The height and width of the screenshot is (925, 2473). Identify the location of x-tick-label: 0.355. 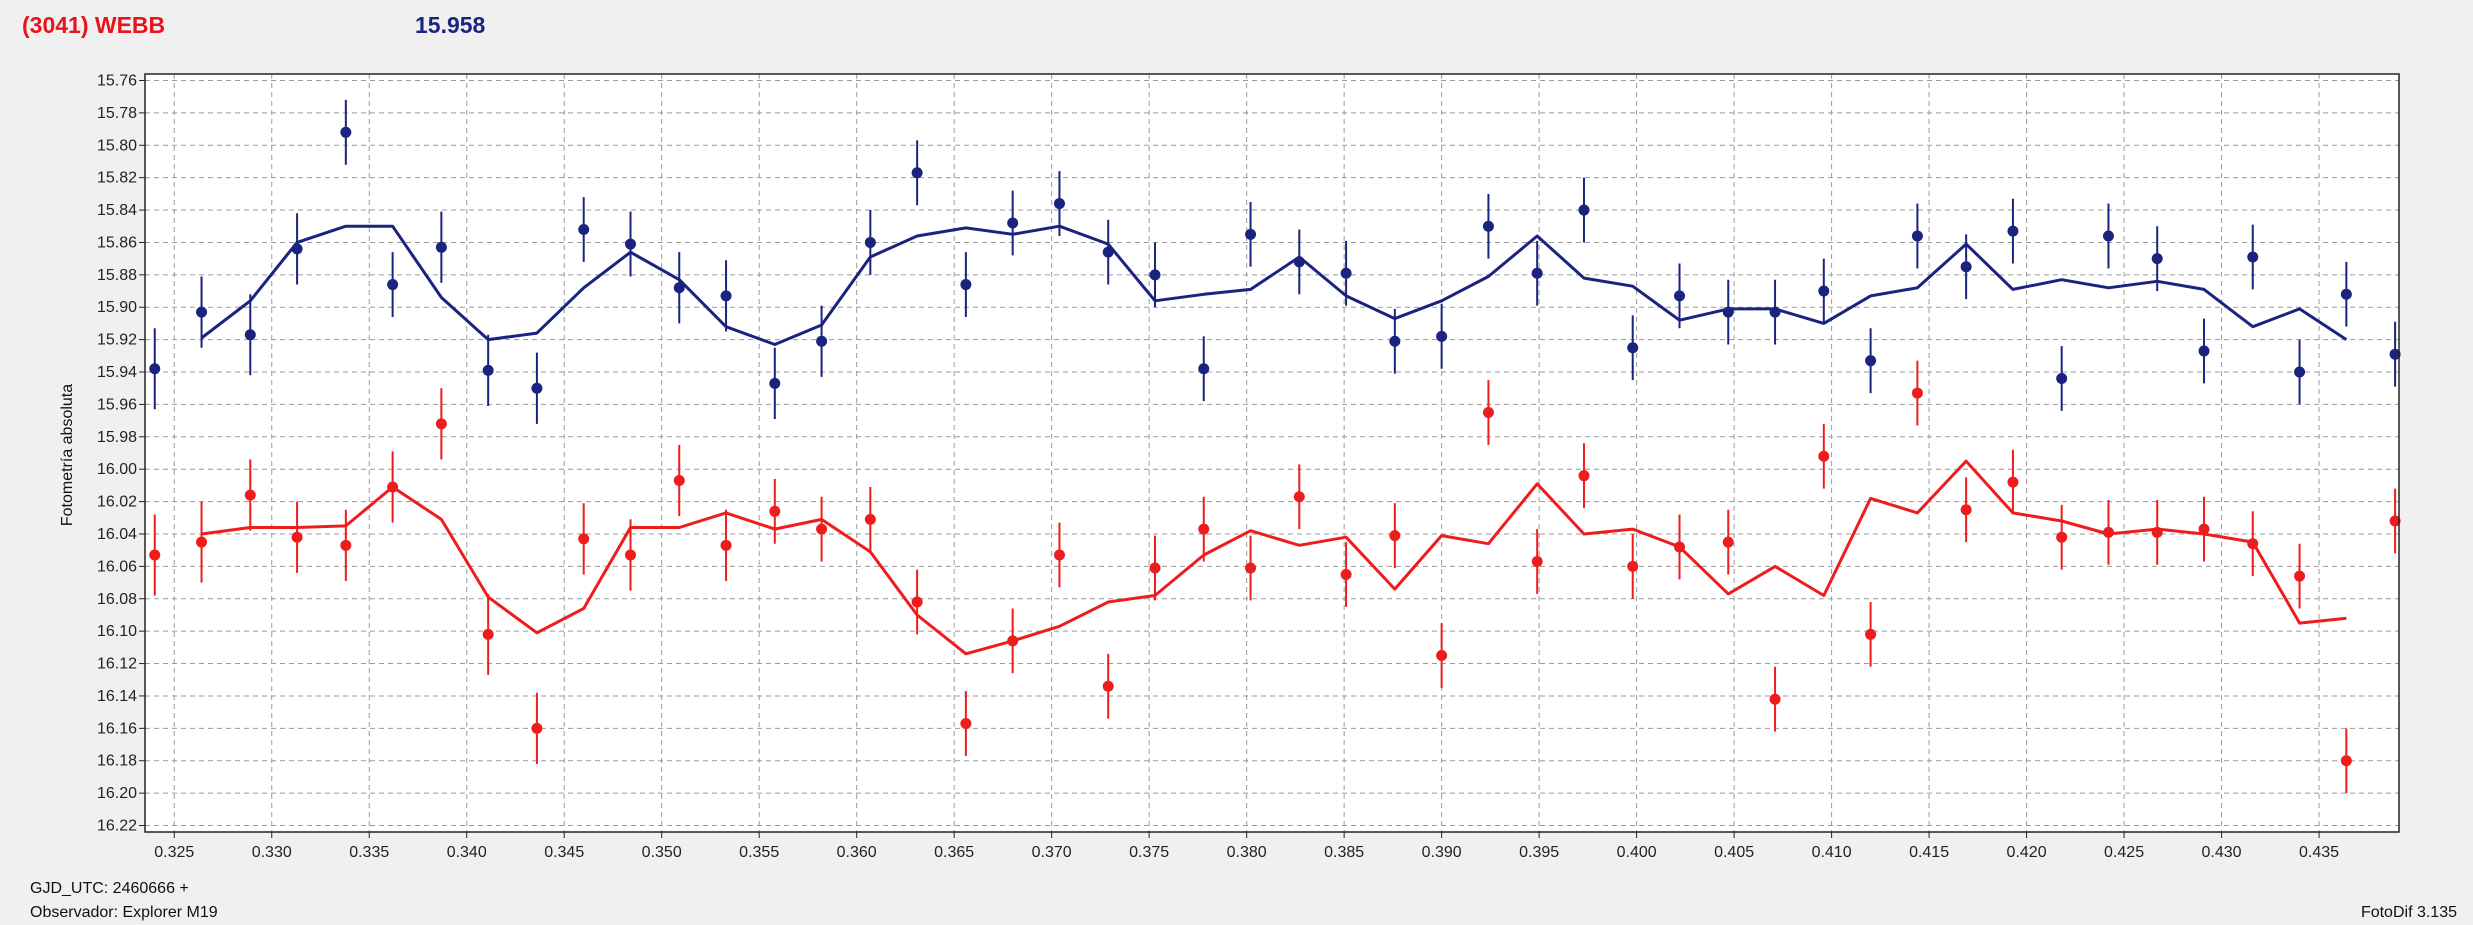
(759, 852).